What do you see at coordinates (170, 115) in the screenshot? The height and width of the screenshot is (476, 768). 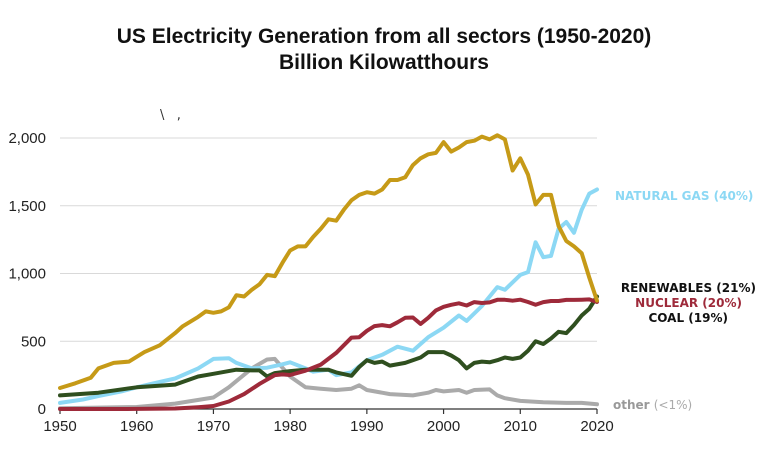 I see `stray-annotation: \ ,` at bounding box center [170, 115].